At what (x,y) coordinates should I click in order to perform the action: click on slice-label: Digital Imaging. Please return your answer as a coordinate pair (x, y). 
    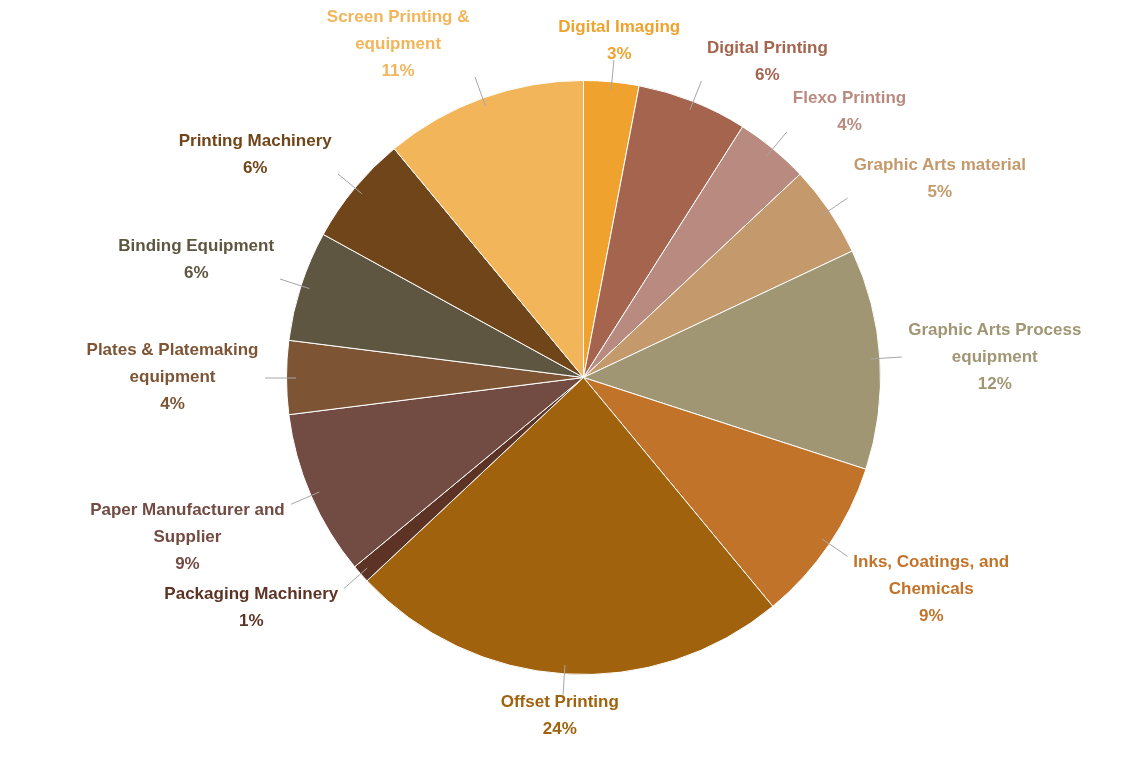
    Looking at the image, I should click on (619, 26).